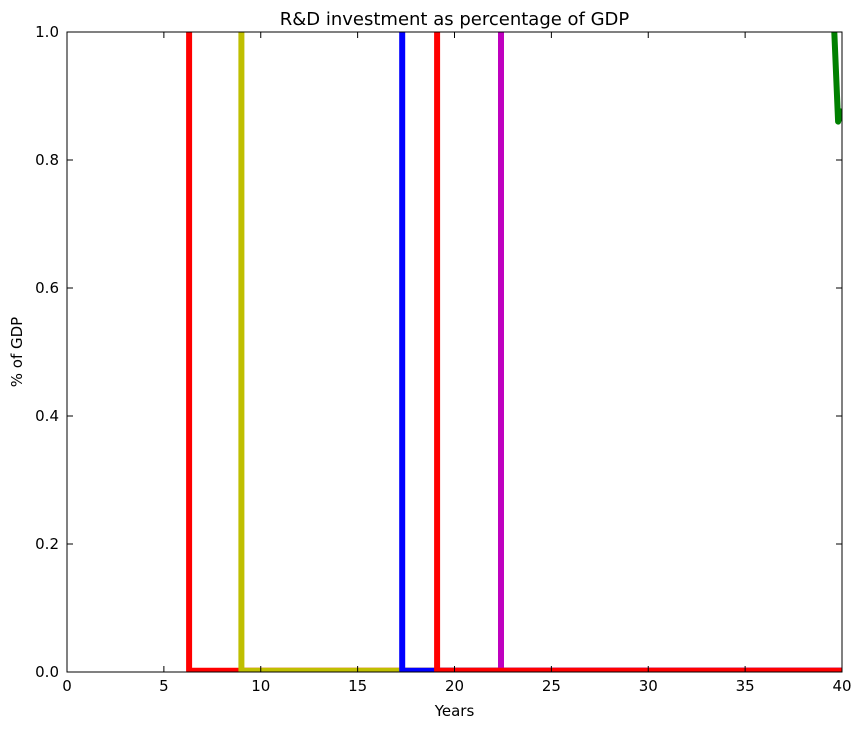  Describe the element at coordinates (17, 352) in the screenshot. I see `y-axis-label: % of GDP` at that location.